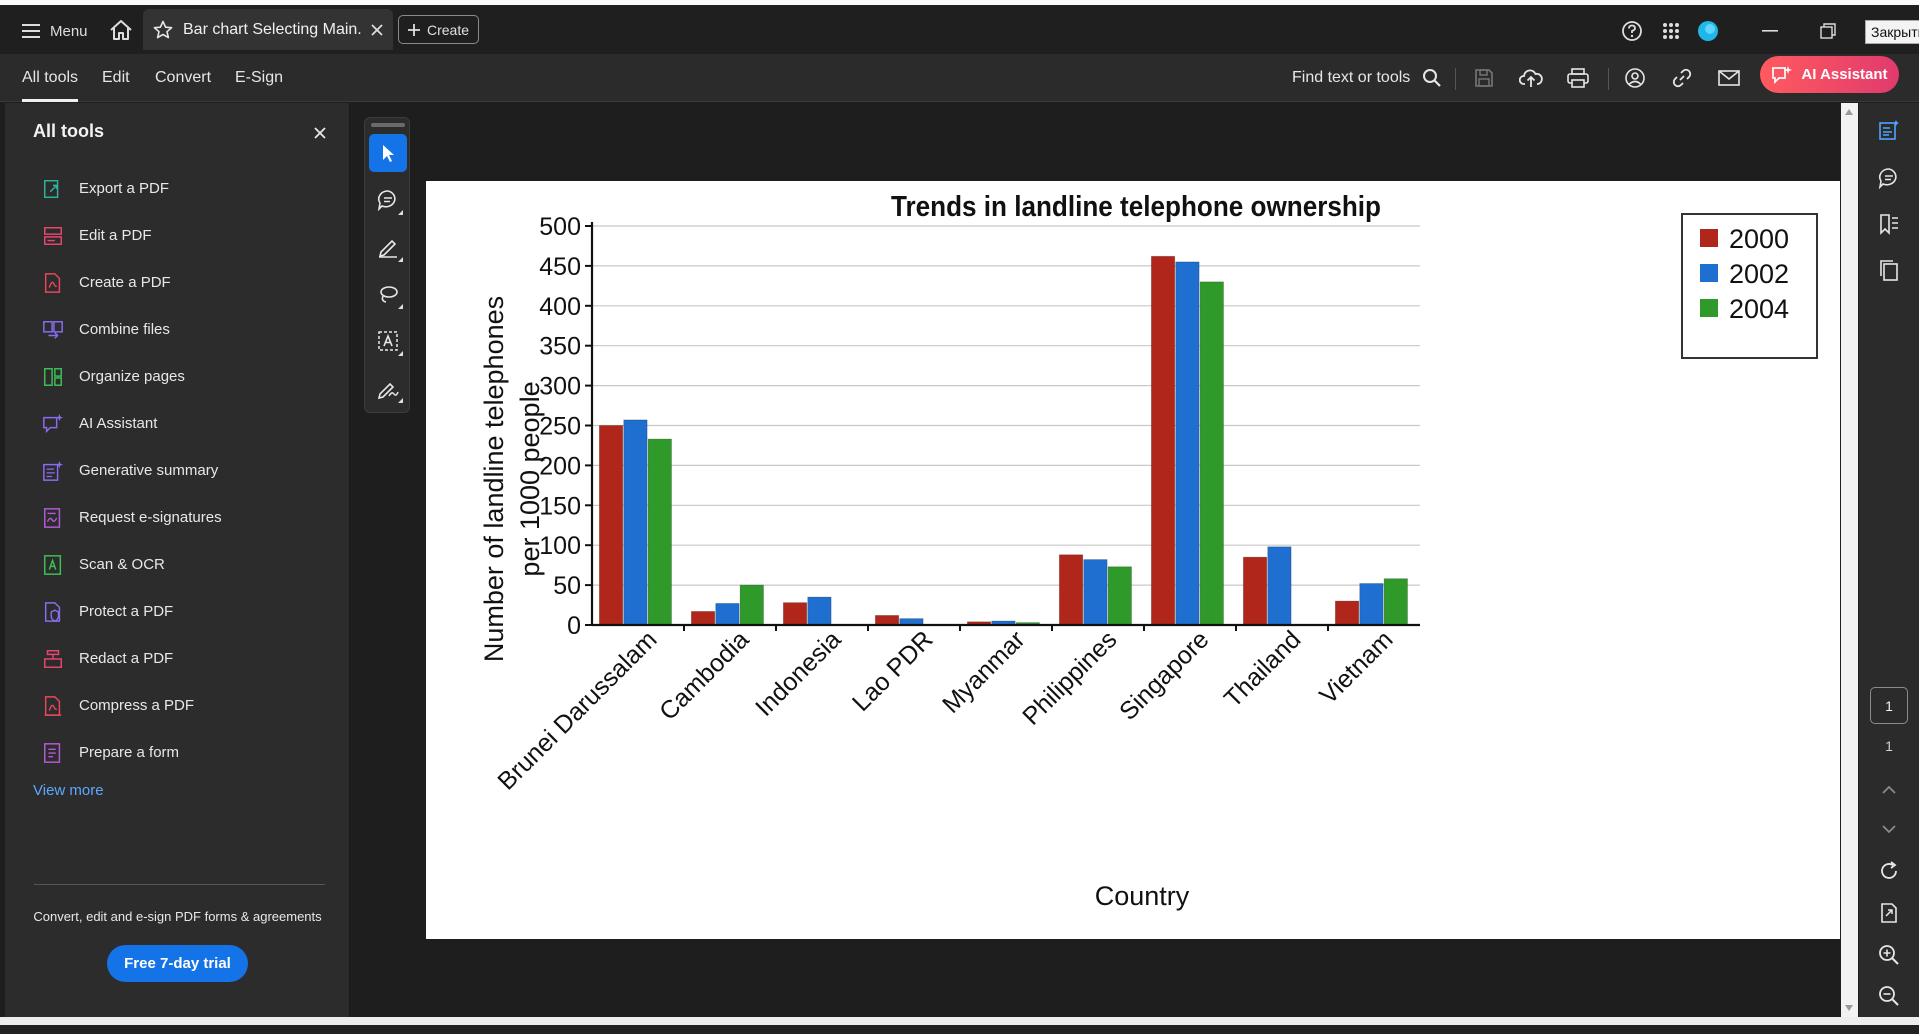  I want to click on close-panel-button, so click(320, 133).